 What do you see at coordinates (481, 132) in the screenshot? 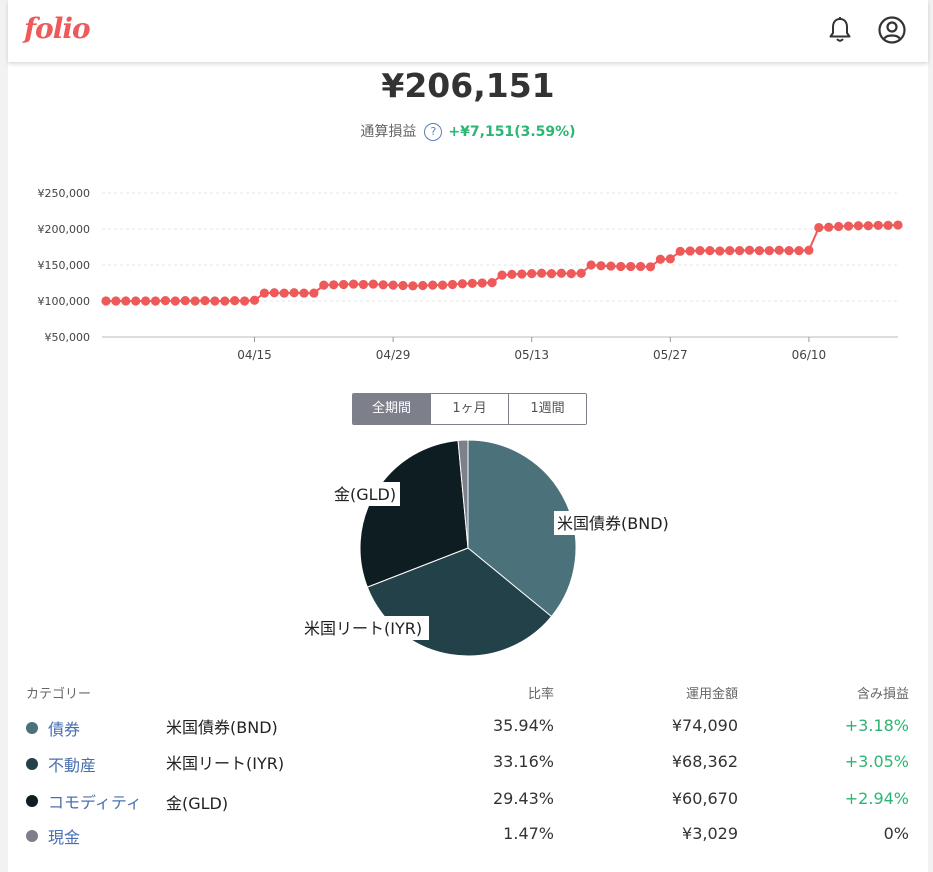
I see `pl-value: +¥7,151` at bounding box center [481, 132].